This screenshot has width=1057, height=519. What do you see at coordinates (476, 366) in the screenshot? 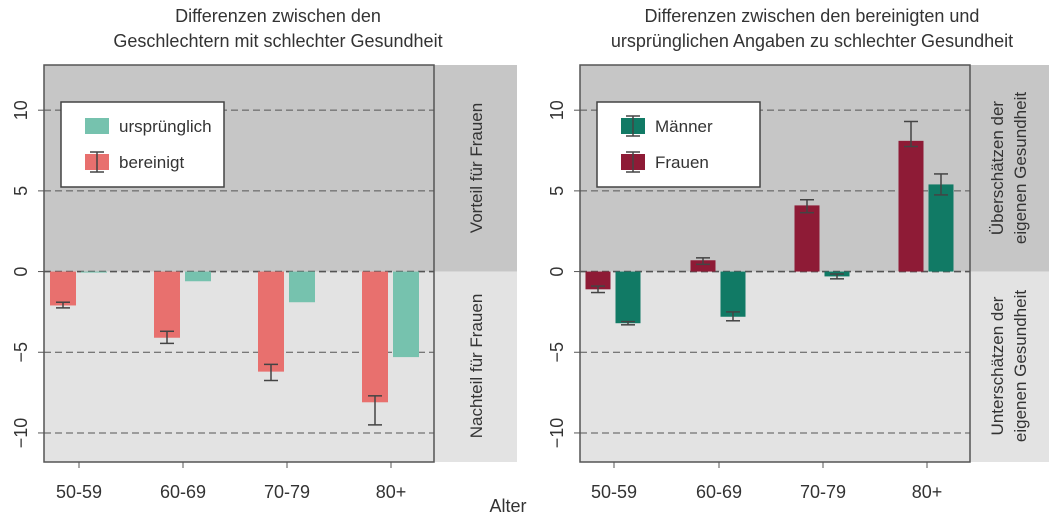
I see `left-band-label-bottom: Nachteil für Frauen` at bounding box center [476, 366].